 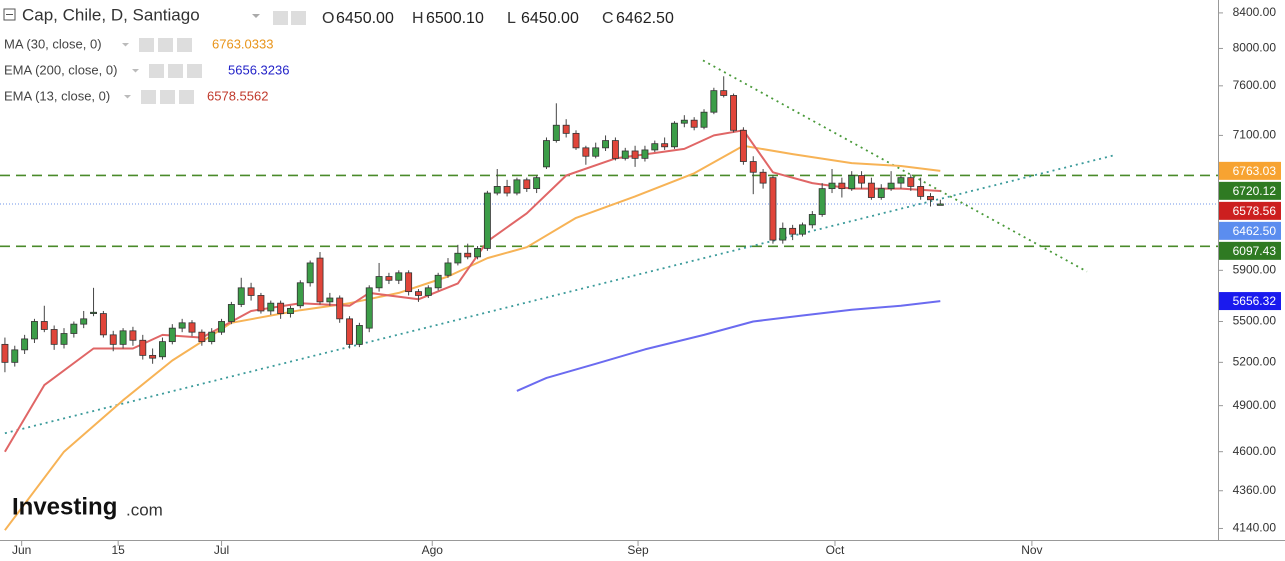 I want to click on price-badge-label: 6097.43, so click(x=1255, y=251).